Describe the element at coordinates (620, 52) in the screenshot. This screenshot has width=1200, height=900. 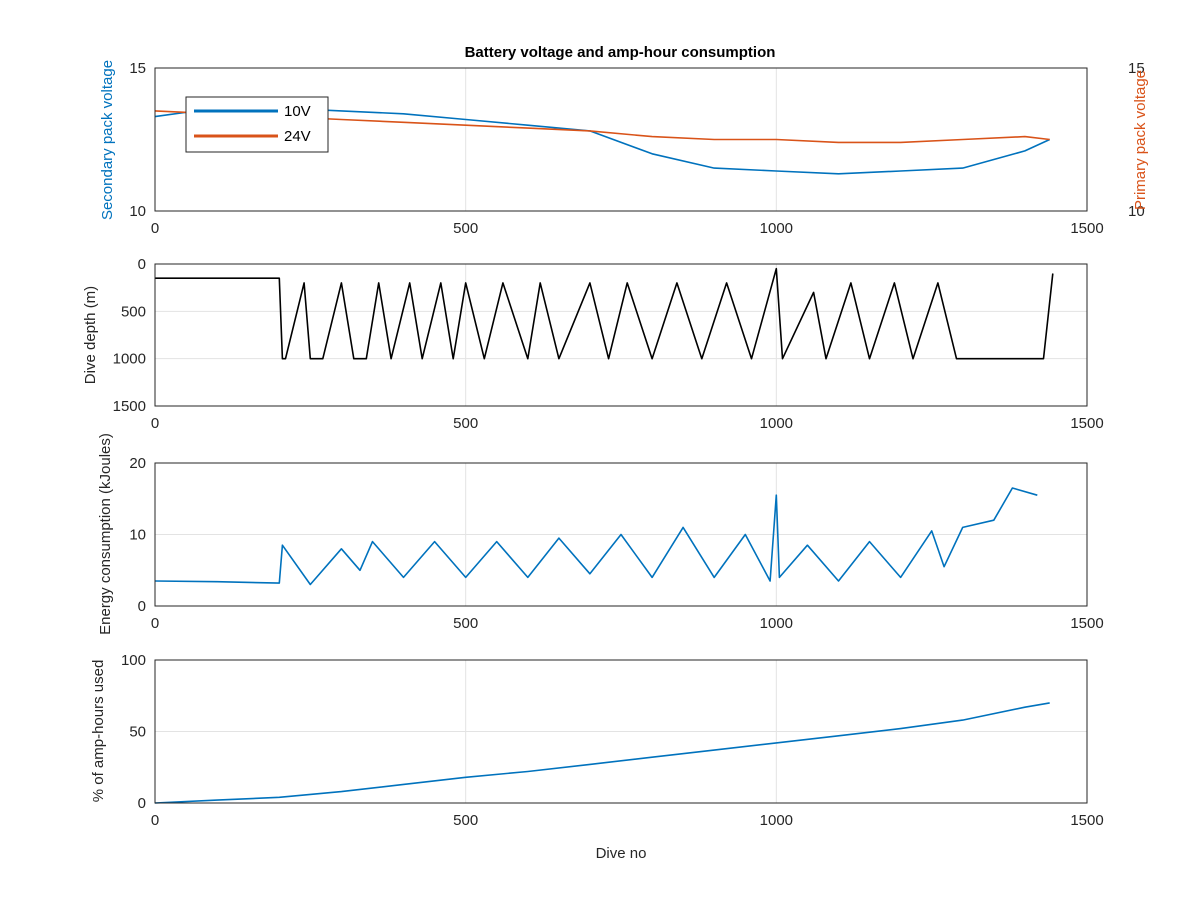
I see `chart-title: Battery voltage and amp-hour consumption` at that location.